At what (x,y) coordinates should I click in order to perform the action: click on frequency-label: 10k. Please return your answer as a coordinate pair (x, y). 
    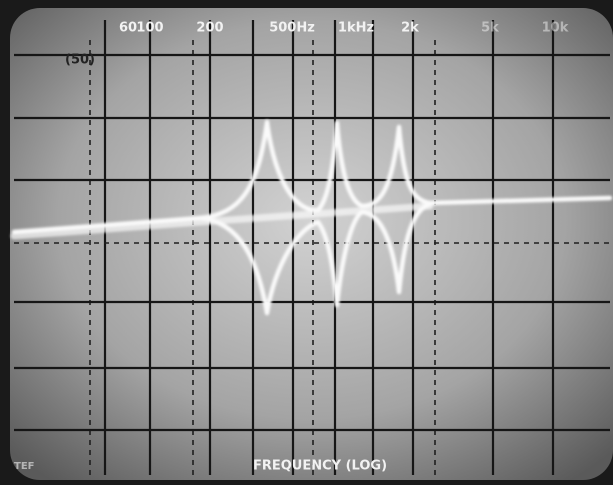
    Looking at the image, I should click on (555, 28).